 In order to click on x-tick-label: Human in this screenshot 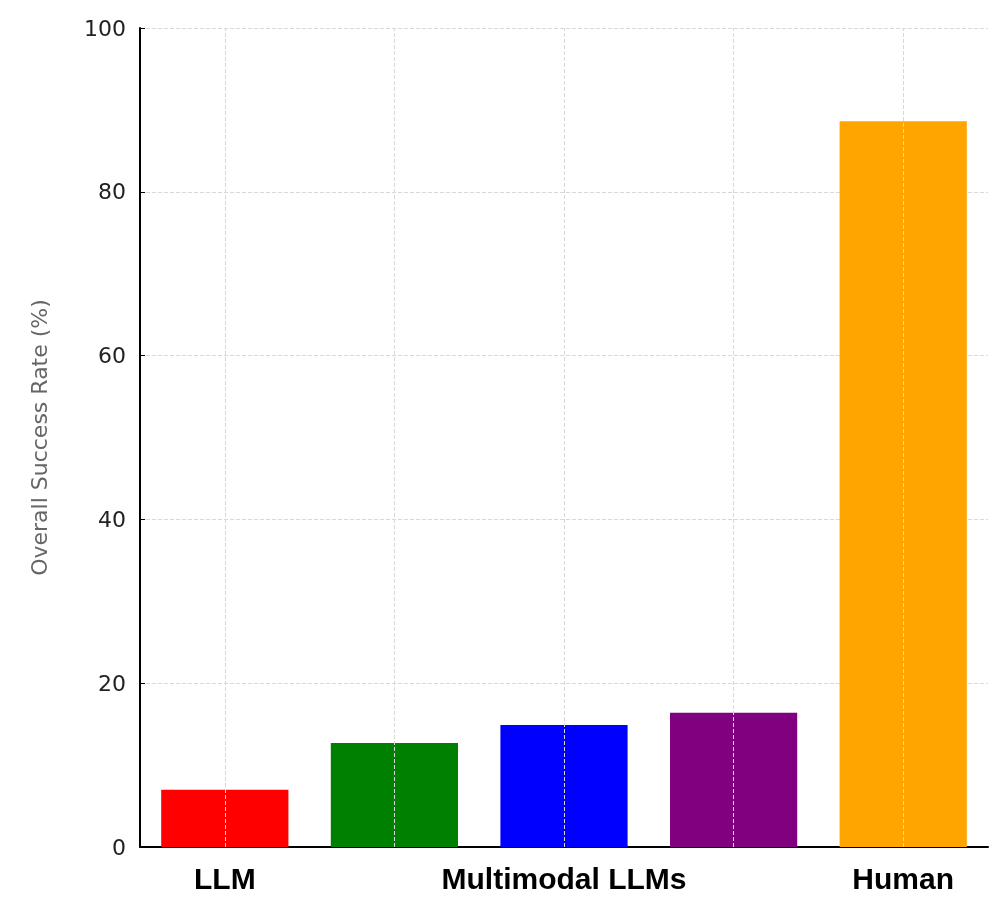, I will do `click(903, 878)`.